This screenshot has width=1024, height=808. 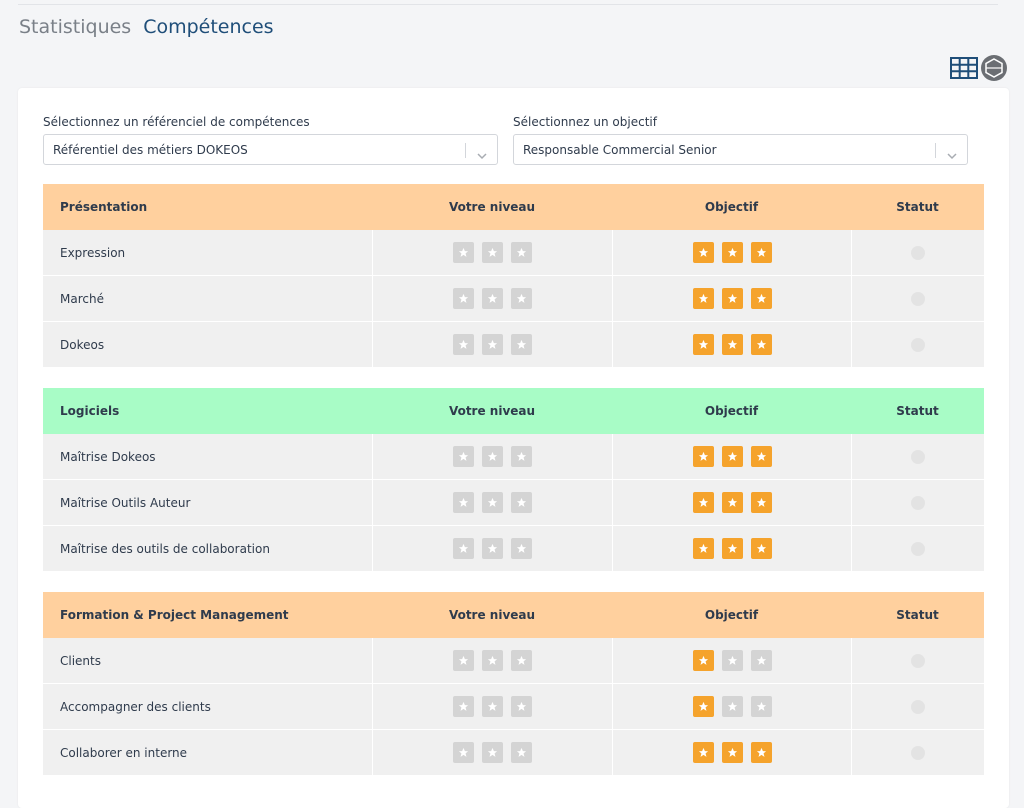 I want to click on tab-statistiques: Statistiques, so click(x=75, y=27).